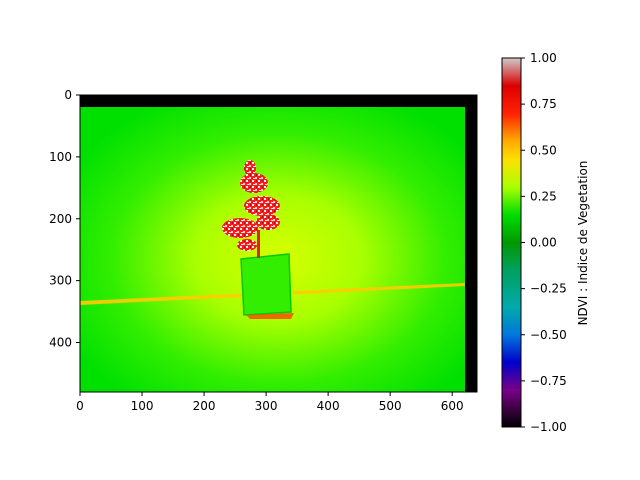  I want to click on colorbar-tick-label: −1.00, so click(548, 427).